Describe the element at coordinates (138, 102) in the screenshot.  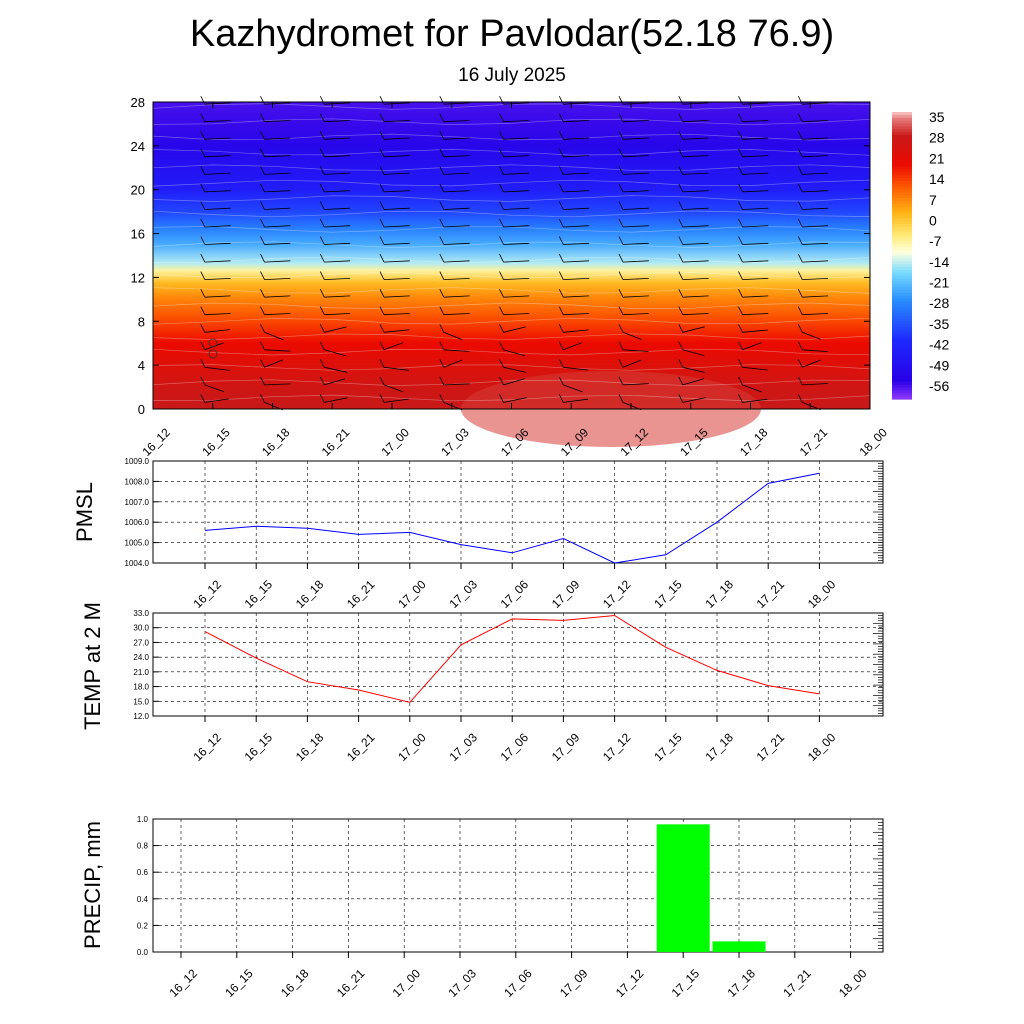
I see `y-tick-label: 28` at that location.